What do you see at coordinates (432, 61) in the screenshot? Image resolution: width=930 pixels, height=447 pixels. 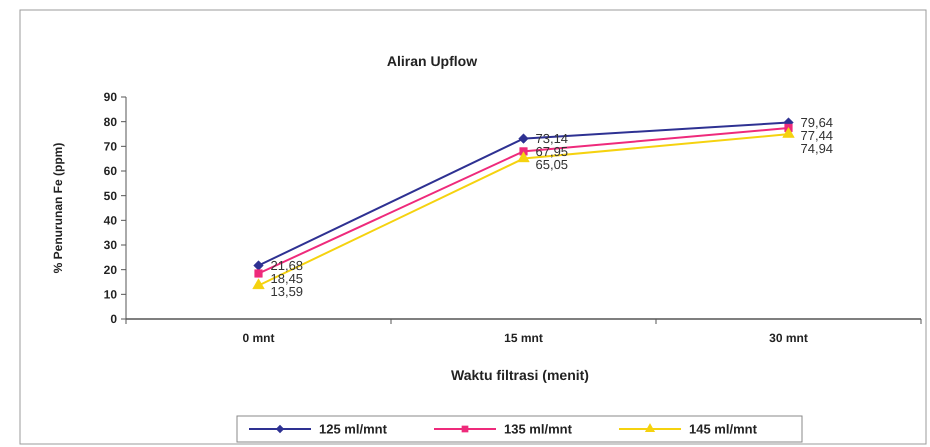 I see `chart-title: Aliran Upflow` at bounding box center [432, 61].